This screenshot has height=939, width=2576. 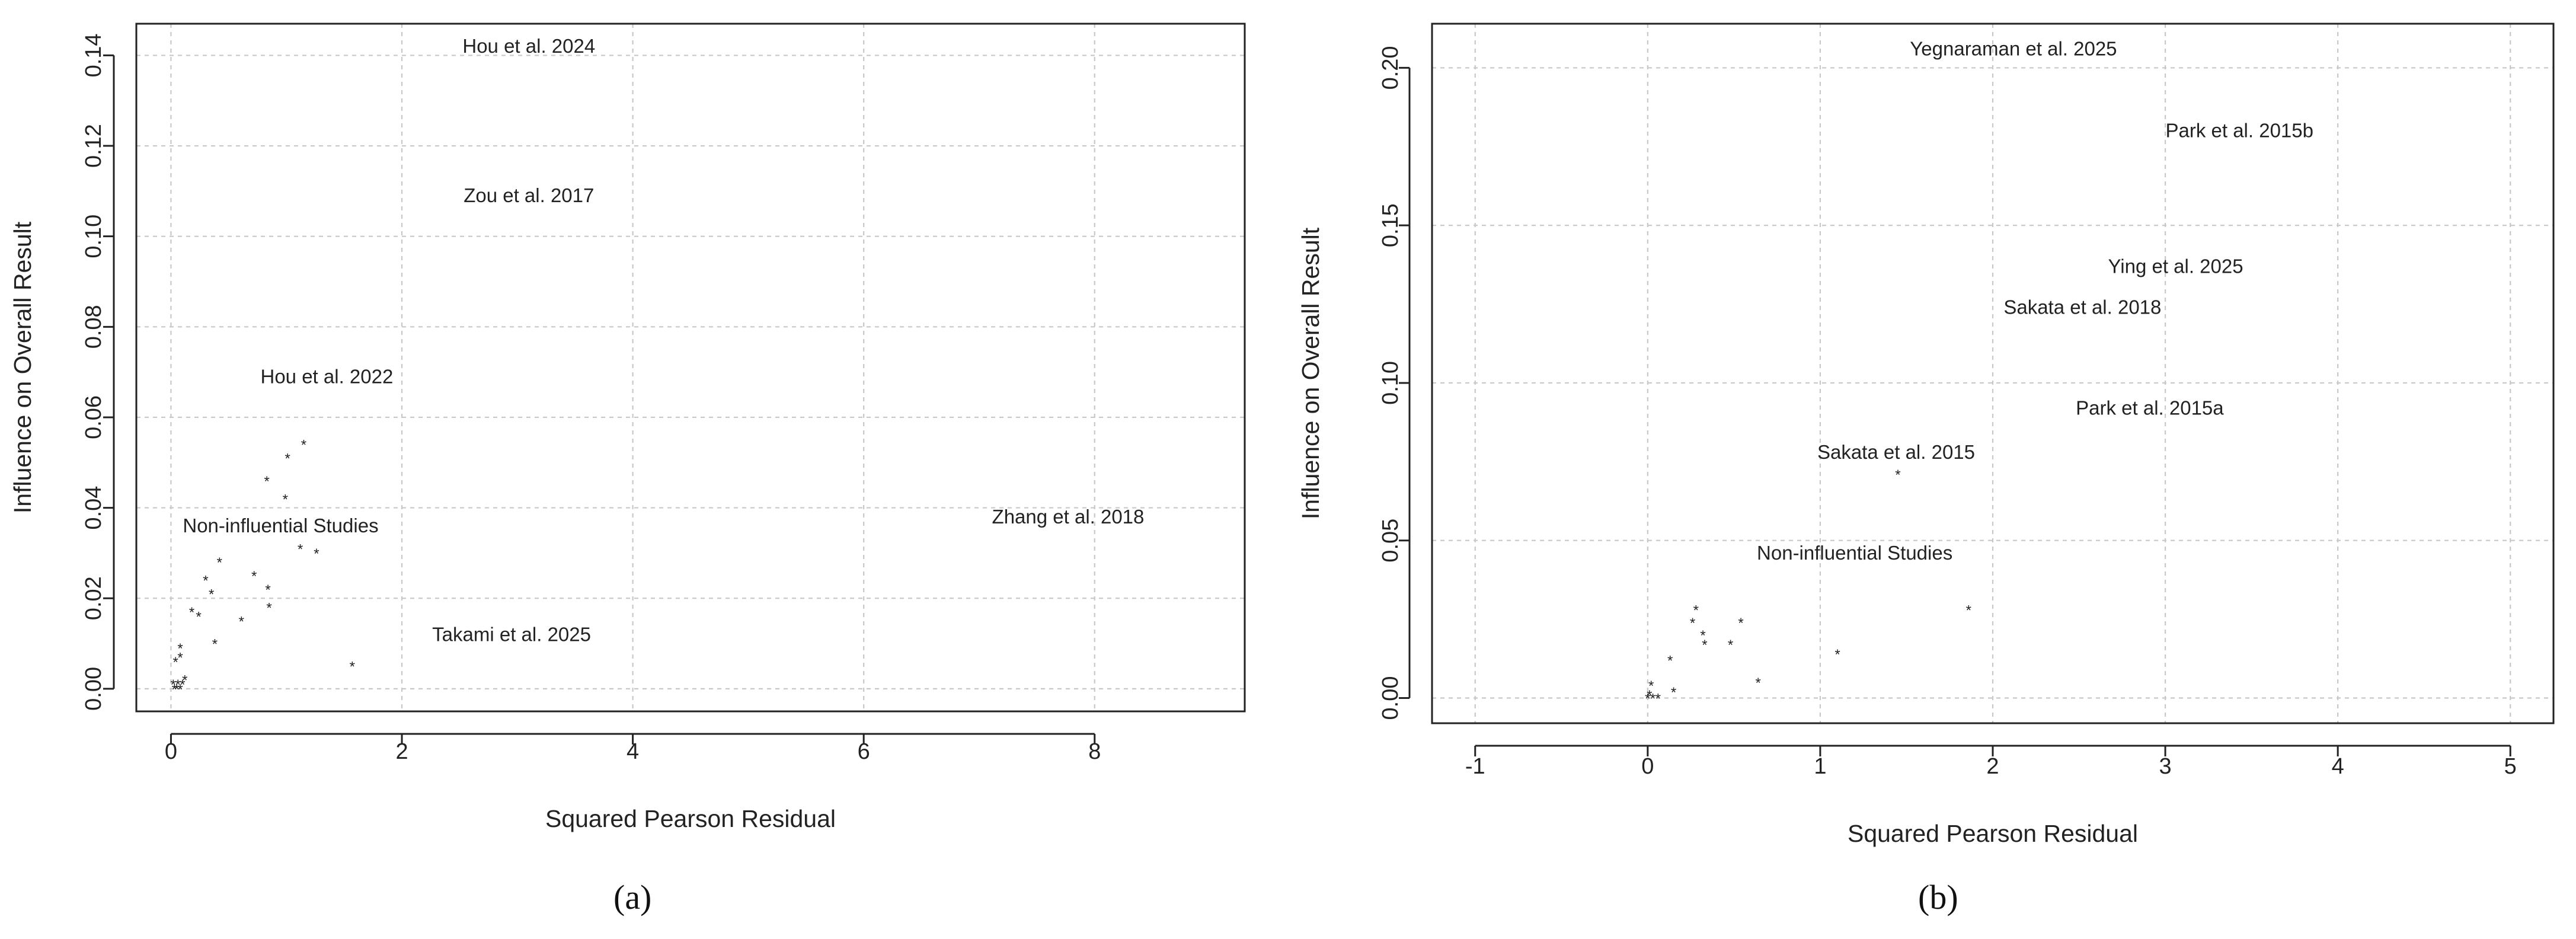 What do you see at coordinates (1390, 225) in the screenshot?
I see `y-tick-label-3: 0.15` at bounding box center [1390, 225].